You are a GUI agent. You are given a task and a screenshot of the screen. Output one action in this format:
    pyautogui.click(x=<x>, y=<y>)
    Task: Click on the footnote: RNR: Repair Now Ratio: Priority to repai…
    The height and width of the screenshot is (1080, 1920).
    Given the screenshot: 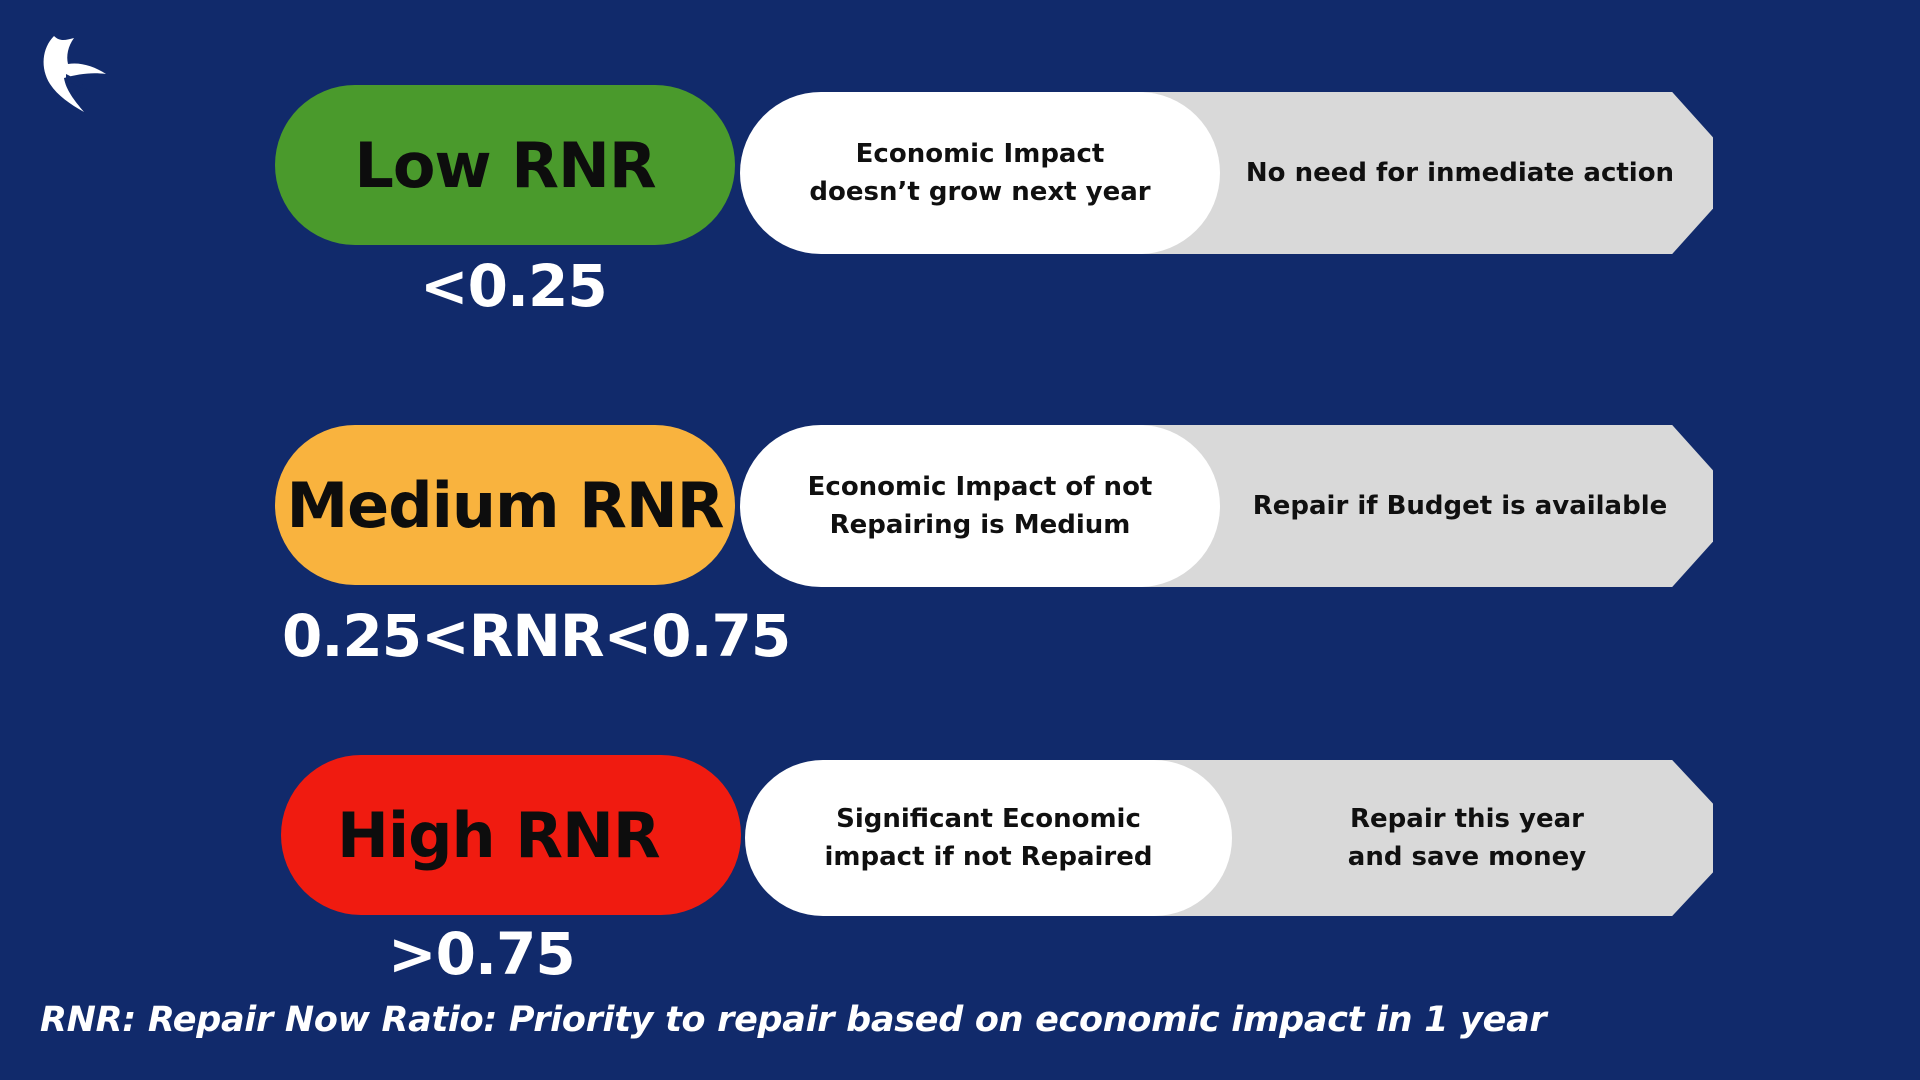 What is the action you would take?
    pyautogui.click(x=793, y=1020)
    